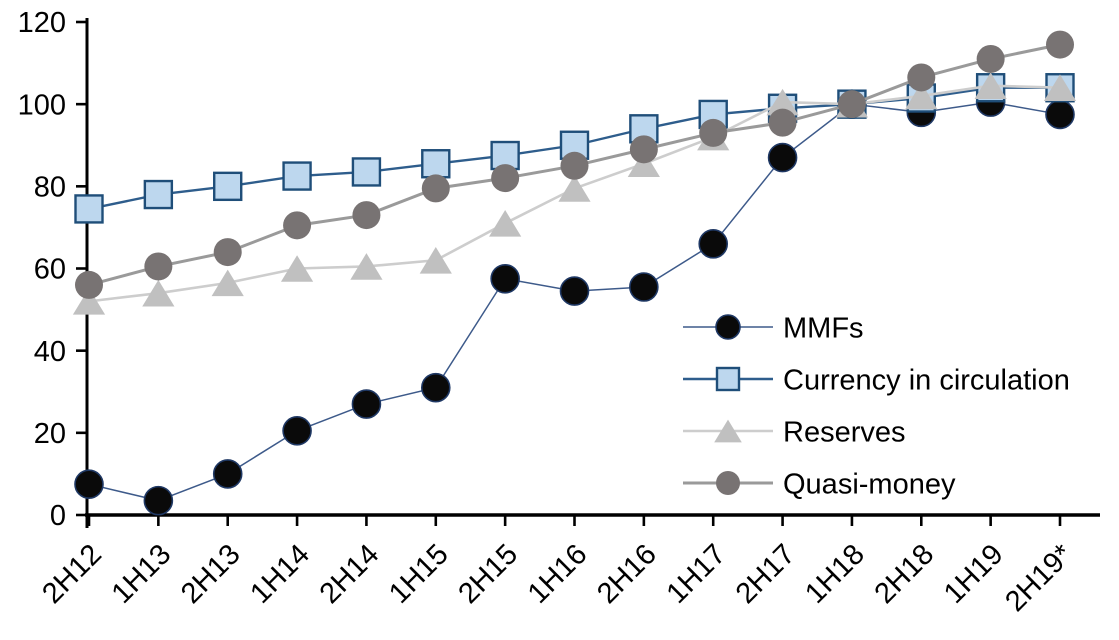  I want to click on x-axis-label: 1H18, so click(835, 574).